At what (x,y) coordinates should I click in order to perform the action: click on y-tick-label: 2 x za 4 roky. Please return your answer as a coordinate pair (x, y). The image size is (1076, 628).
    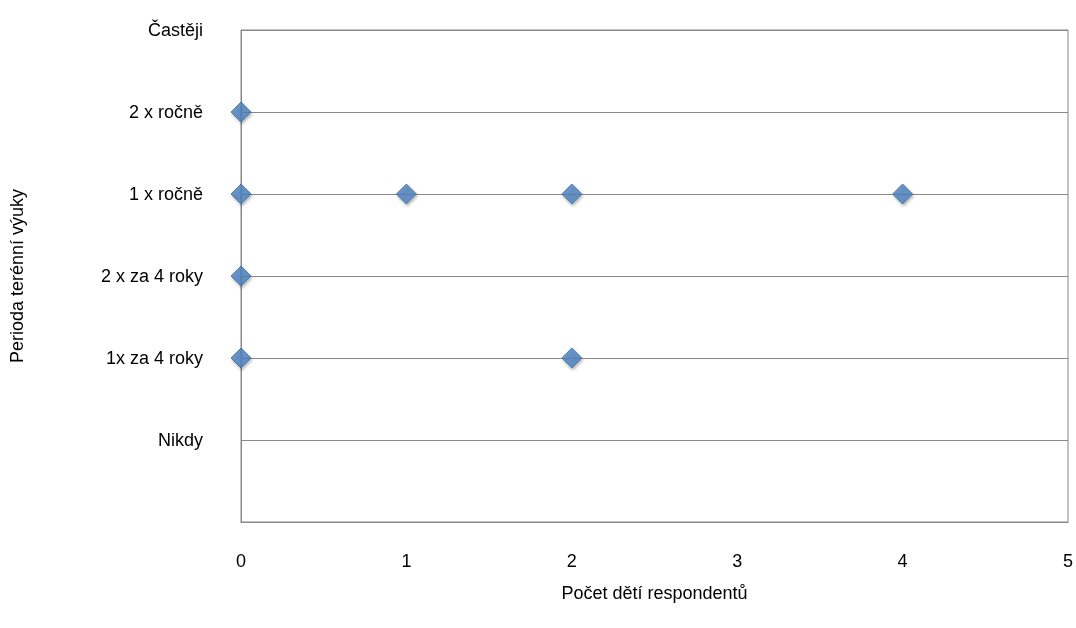
    Looking at the image, I should click on (151, 276).